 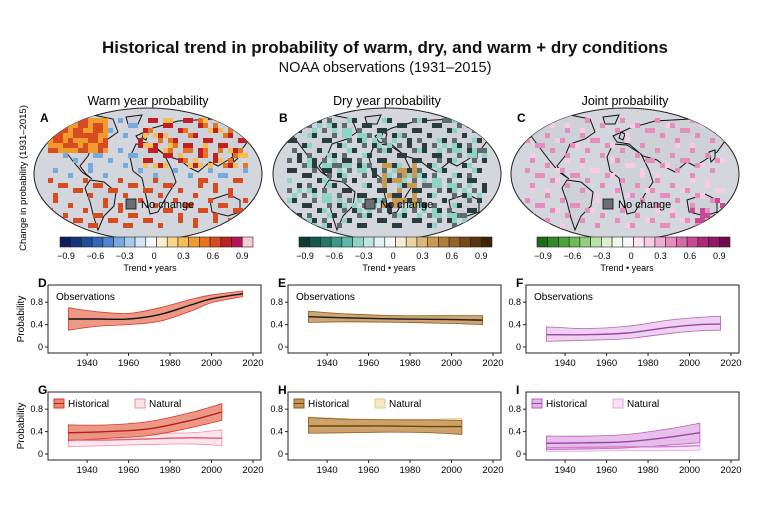 What do you see at coordinates (611, 119) in the screenshot?
I see `landmass` at bounding box center [611, 119].